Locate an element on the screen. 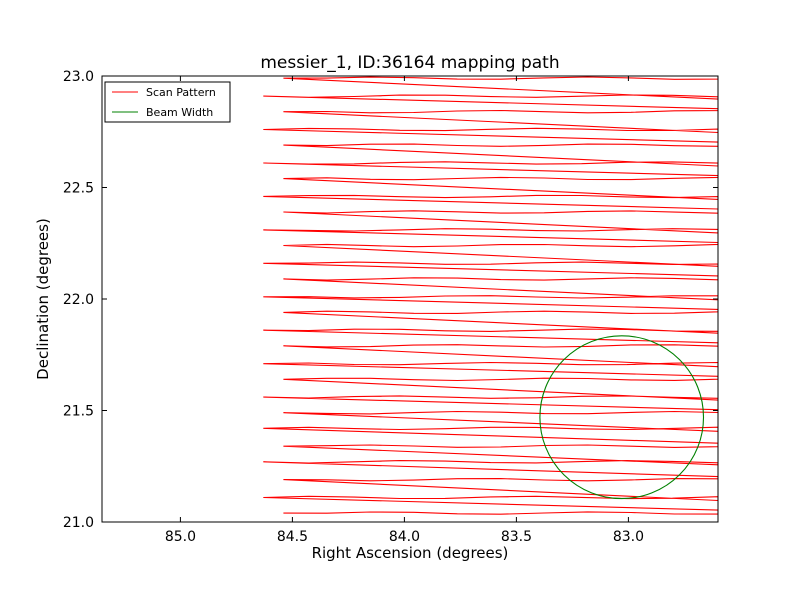 This screenshot has width=800, height=604. x-axis-label: Right Ascension (degrees) is located at coordinates (410, 553).